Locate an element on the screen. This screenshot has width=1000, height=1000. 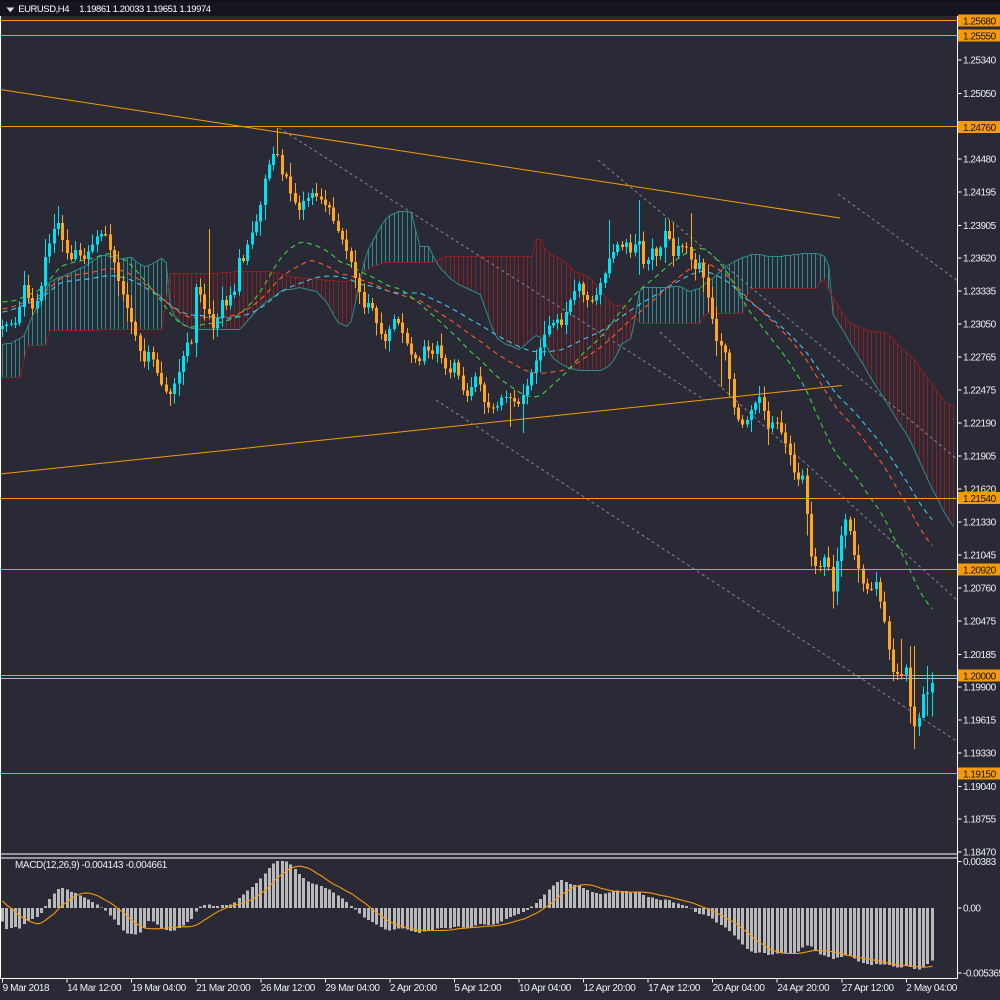
svg-text: 1.19615 is located at coordinates (980, 721).